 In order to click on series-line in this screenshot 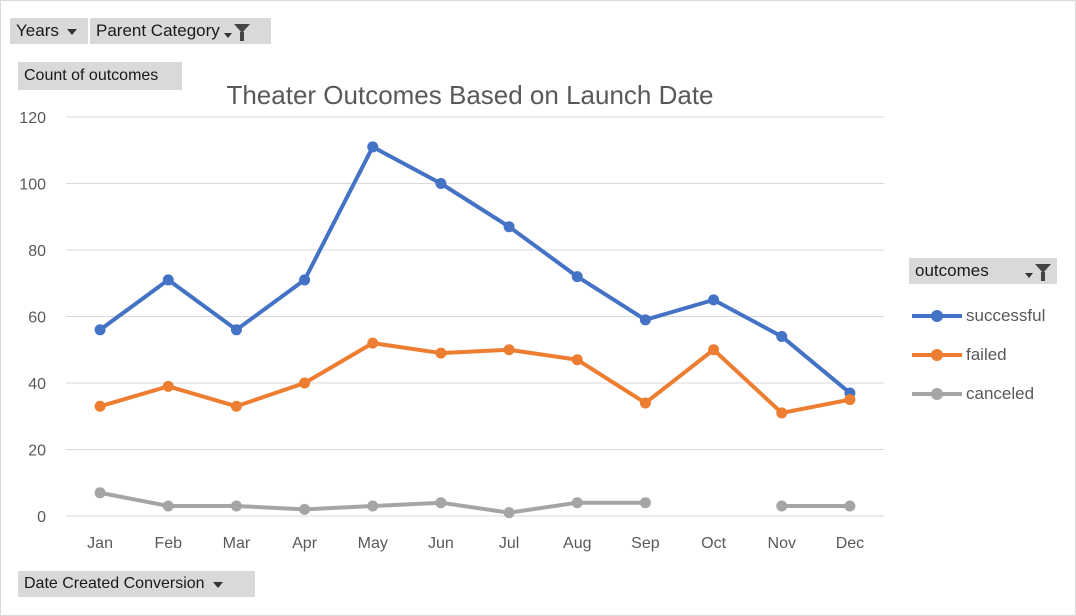, I will do `click(475, 378)`.